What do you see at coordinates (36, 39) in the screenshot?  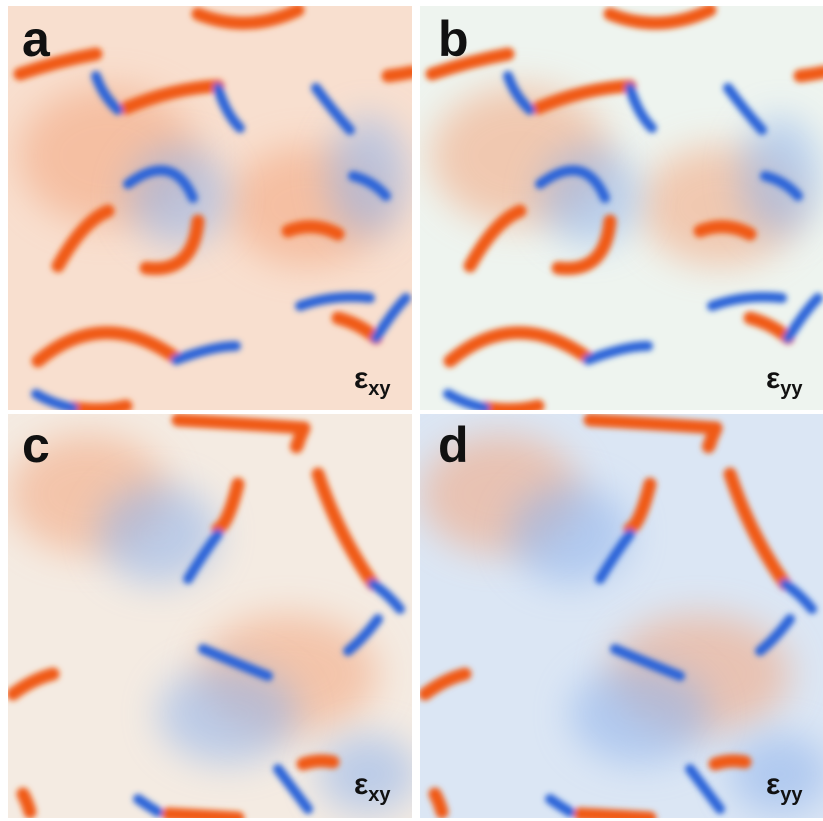 I see `panel-label: a` at bounding box center [36, 39].